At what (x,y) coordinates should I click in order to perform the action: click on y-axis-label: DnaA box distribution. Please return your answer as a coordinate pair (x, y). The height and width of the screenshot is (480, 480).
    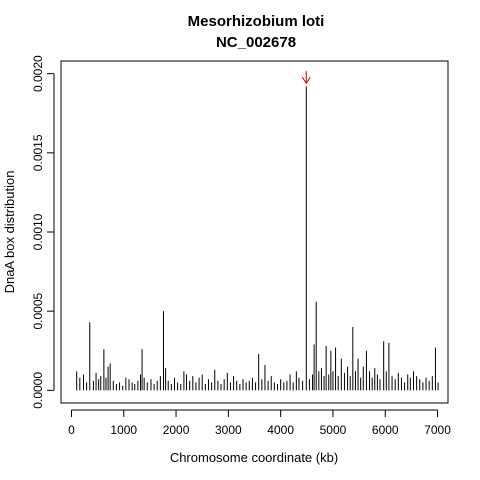
    Looking at the image, I should click on (9, 232).